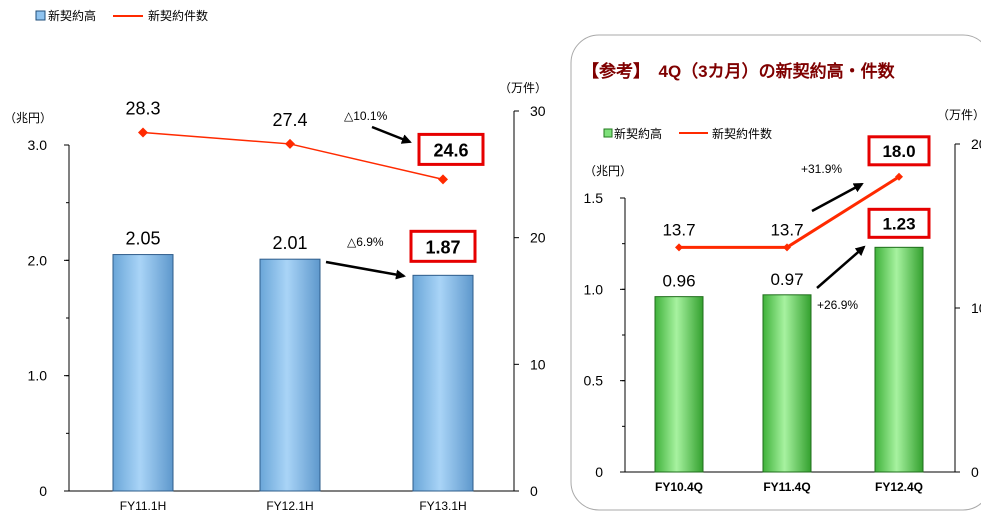  What do you see at coordinates (142, 239) in the screenshot?
I see `left-chart-bar-value-label: 2.05` at bounding box center [142, 239].